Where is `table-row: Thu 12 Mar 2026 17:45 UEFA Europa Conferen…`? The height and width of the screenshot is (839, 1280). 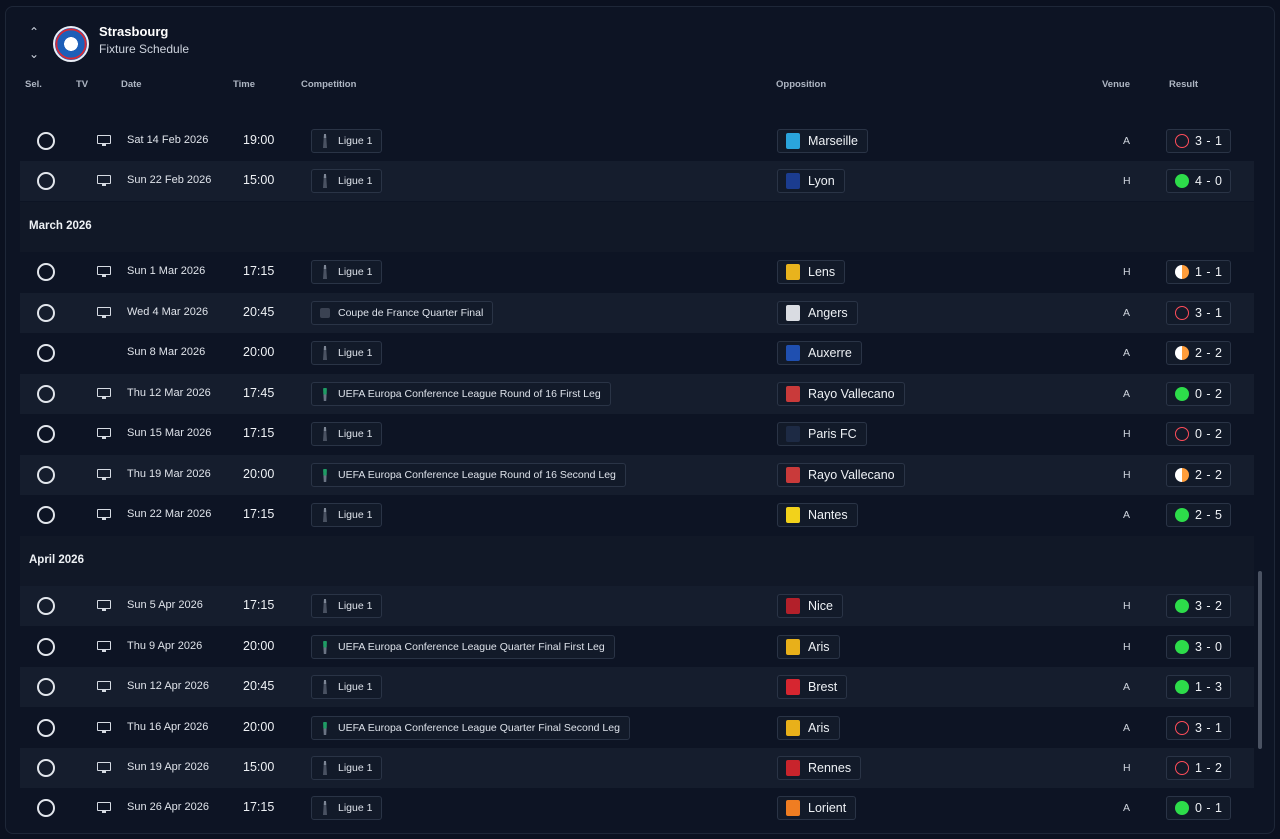 table-row: Thu 12 Mar 2026 17:45 UEFA Europa Conferen… is located at coordinates (637, 394).